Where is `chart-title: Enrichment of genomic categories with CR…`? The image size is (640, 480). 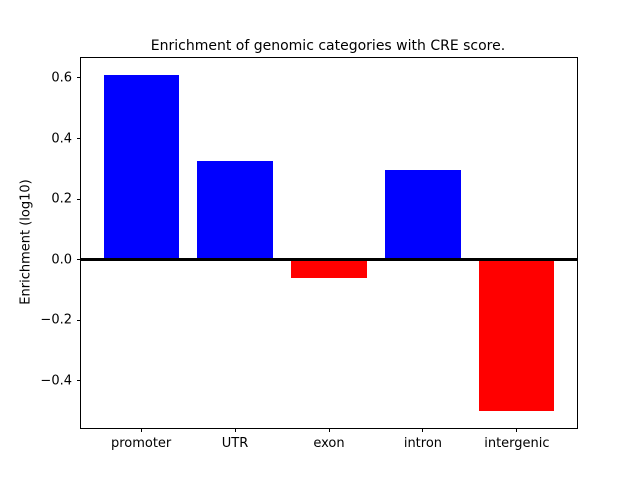 chart-title: Enrichment of genomic categories with CR… is located at coordinates (328, 46).